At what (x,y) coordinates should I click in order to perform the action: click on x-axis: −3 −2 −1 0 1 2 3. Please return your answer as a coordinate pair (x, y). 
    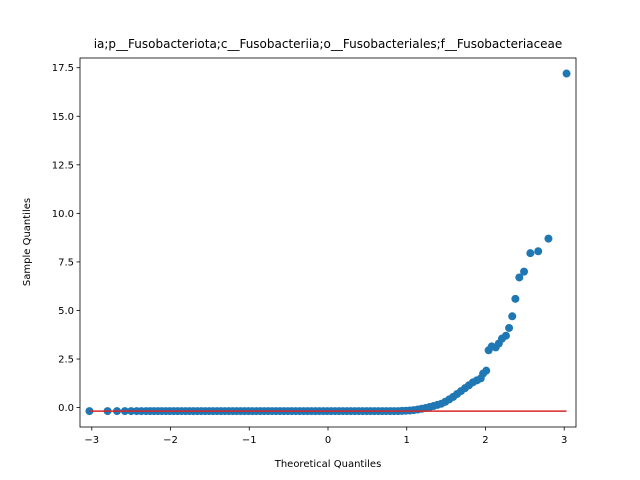
    Looking at the image, I should click on (325, 436).